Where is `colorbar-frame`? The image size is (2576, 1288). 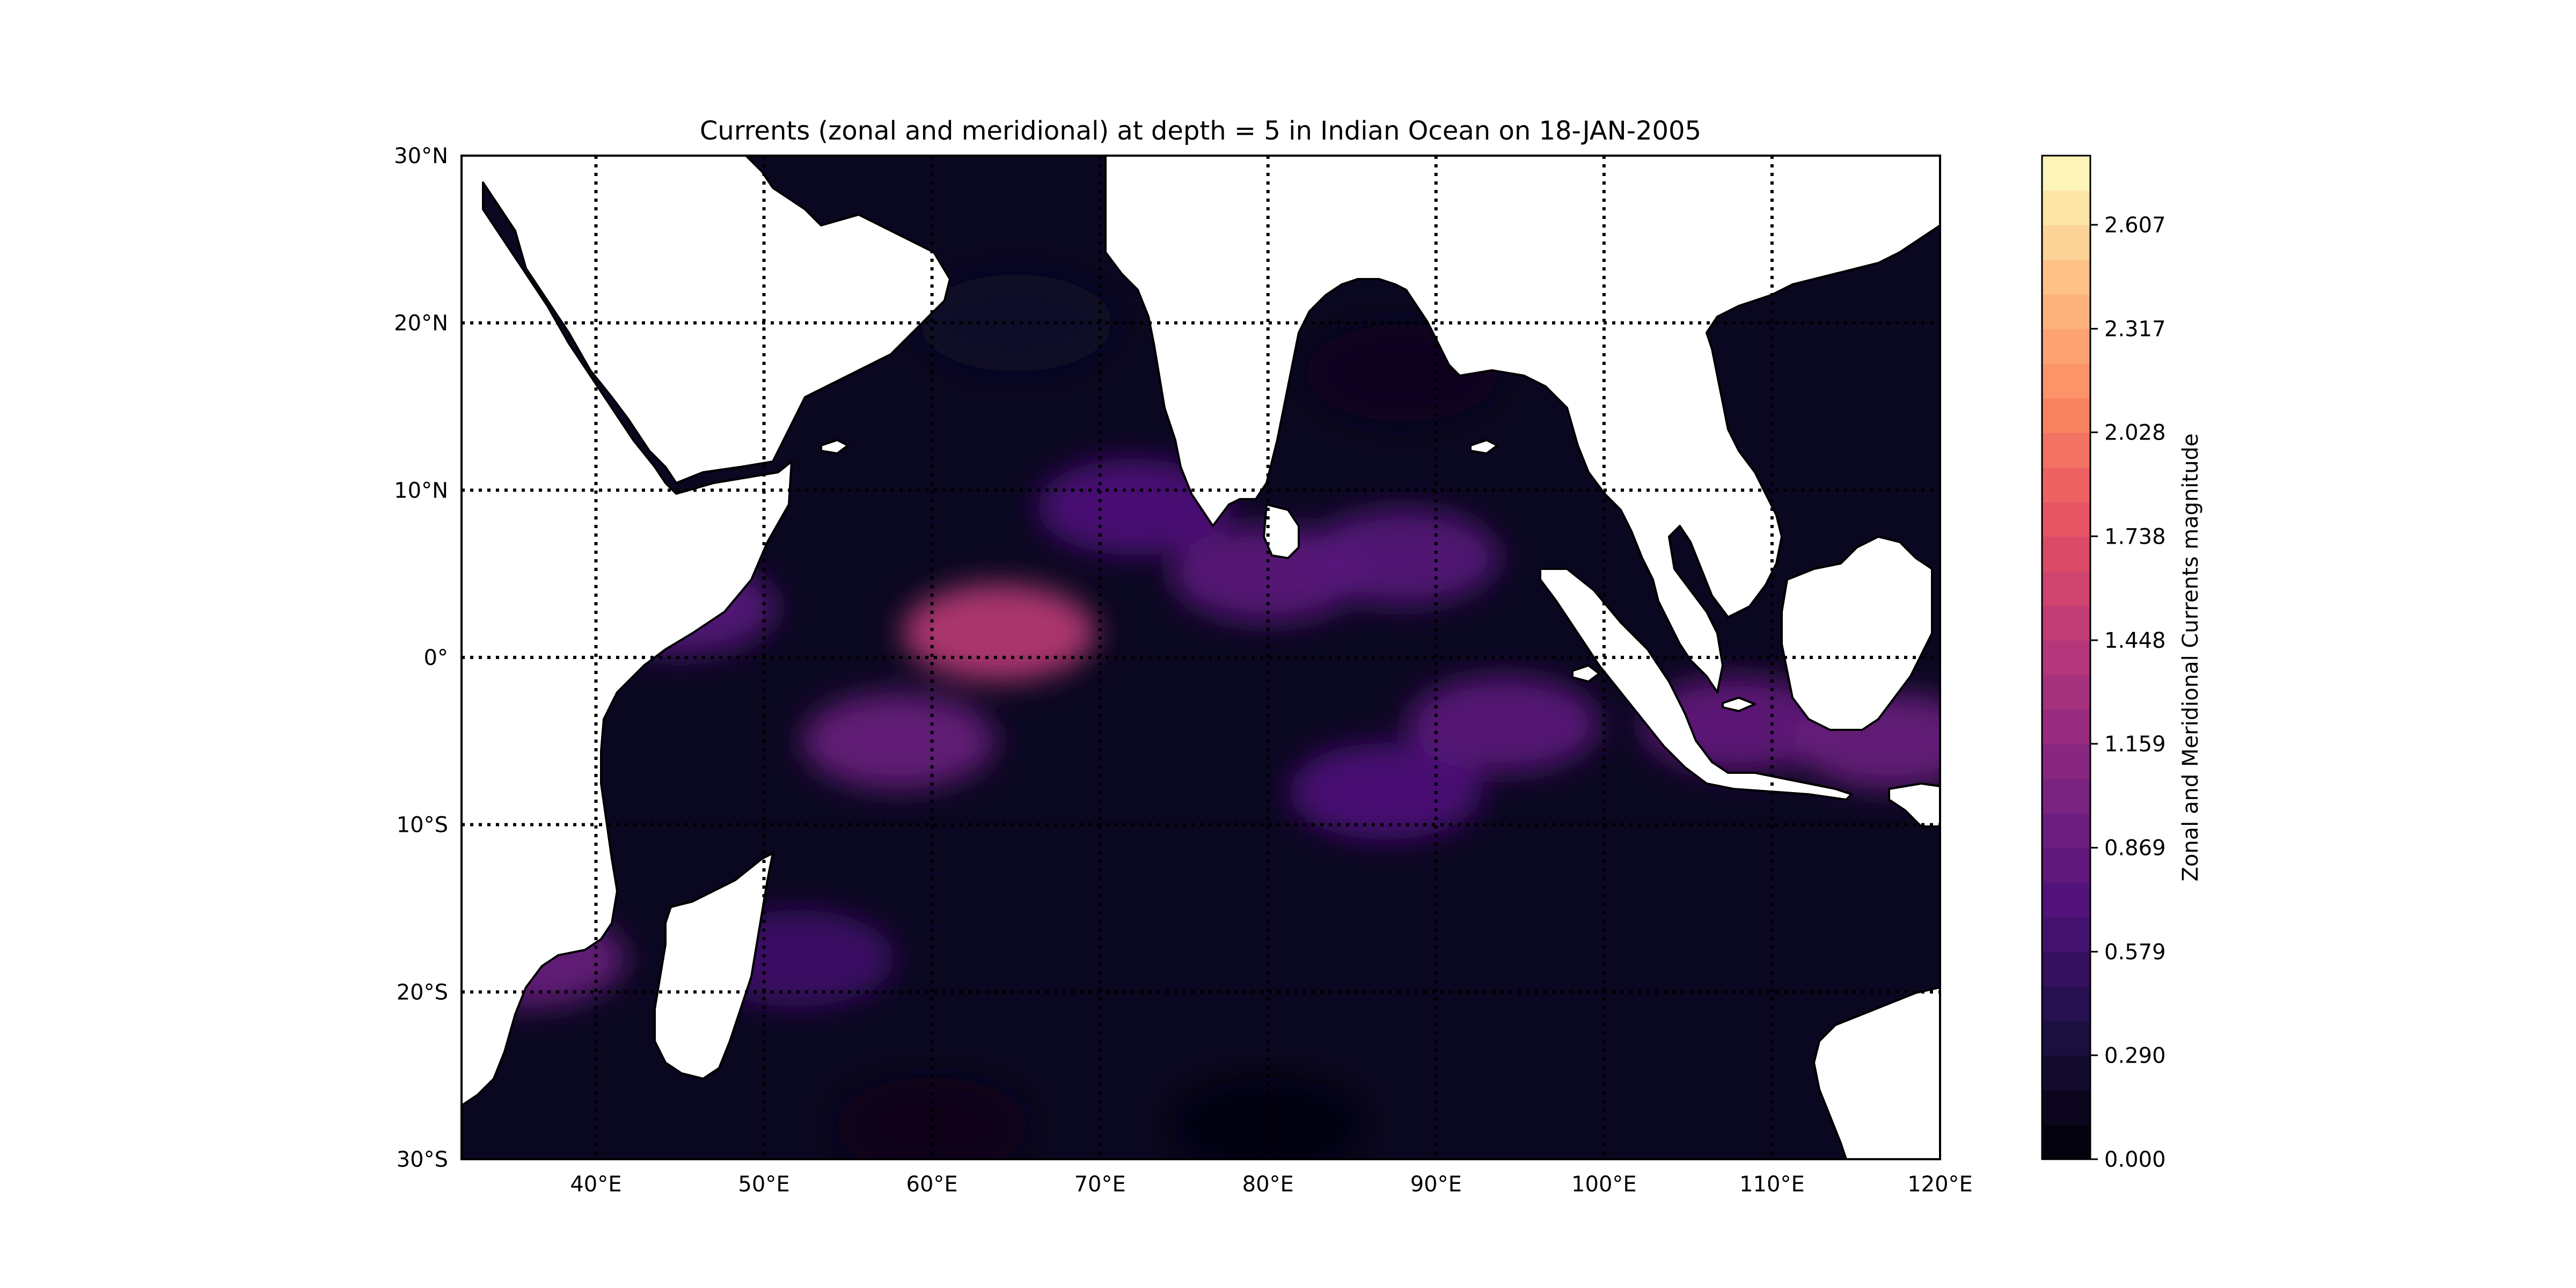
colorbar-frame is located at coordinates (2066, 657).